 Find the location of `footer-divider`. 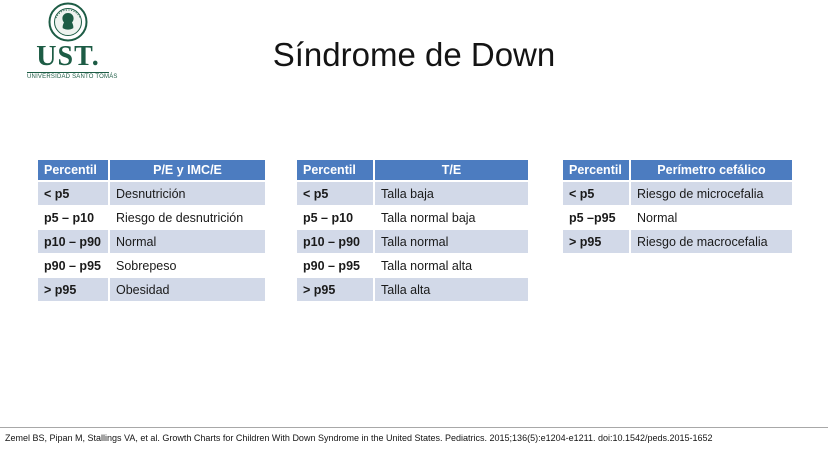

footer-divider is located at coordinates (414, 427).